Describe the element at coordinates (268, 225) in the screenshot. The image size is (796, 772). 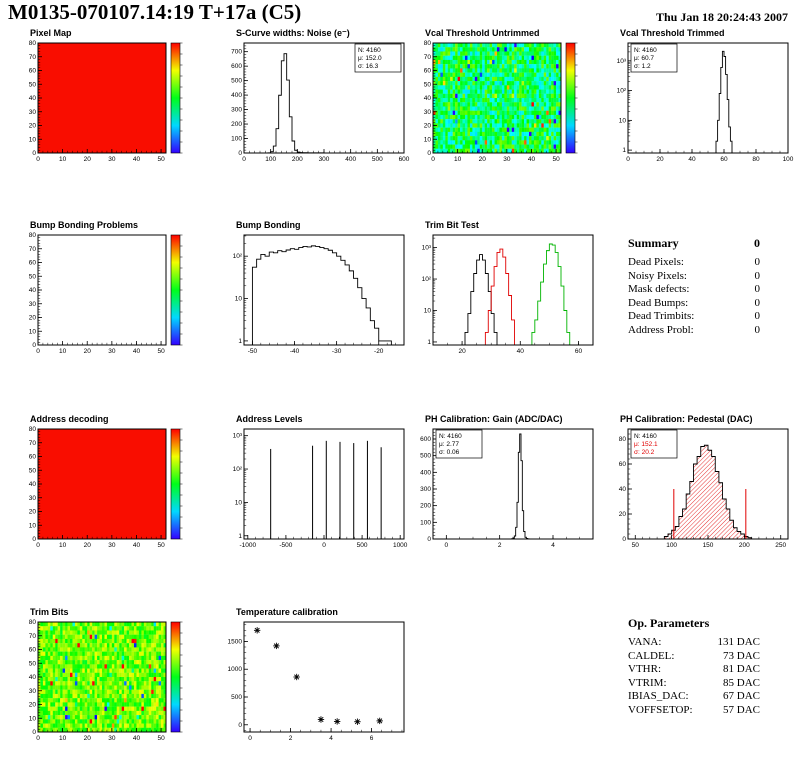
I see `chart-title: Bump Bonding` at that location.